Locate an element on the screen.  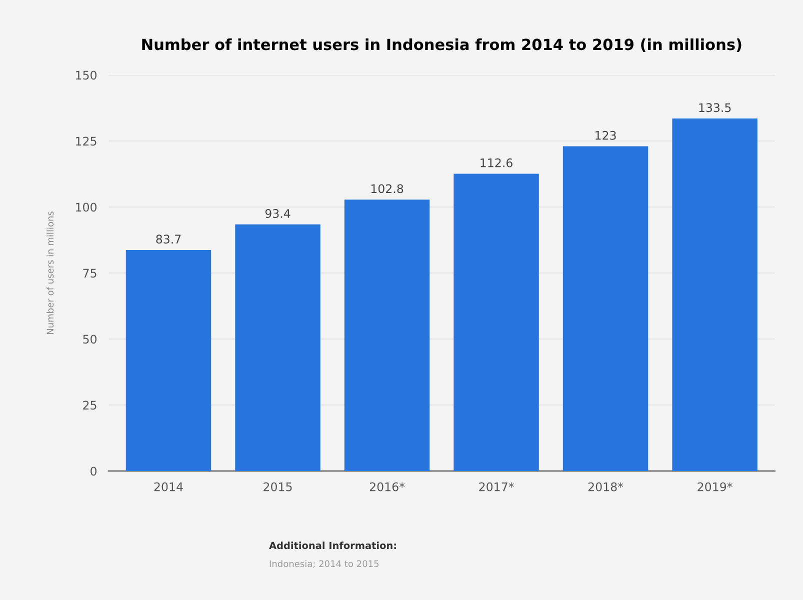
x-tick-label: 2019* is located at coordinates (715, 487).